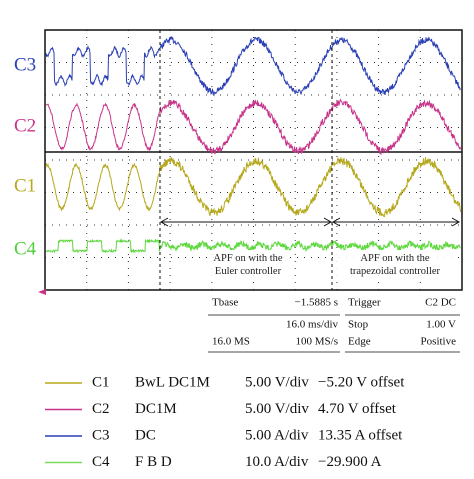 This screenshot has width=474, height=479. What do you see at coordinates (25, 125) in the screenshot?
I see `channel-label: C2` at bounding box center [25, 125].